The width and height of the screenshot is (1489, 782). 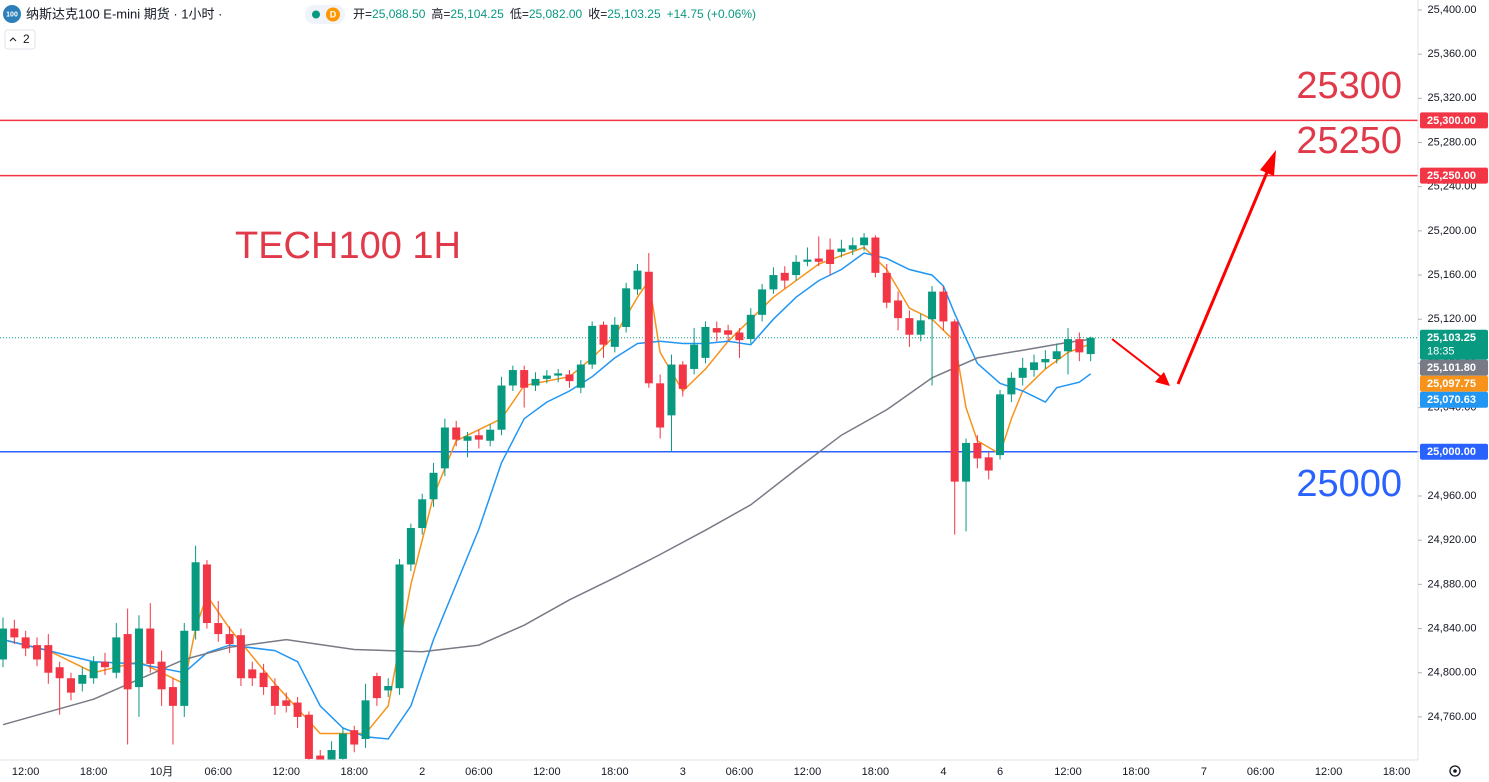 What do you see at coordinates (124, 13) in the screenshot?
I see `symbol-title: 纳斯达克100 E-mini 期货 · 1小时 ·` at bounding box center [124, 13].